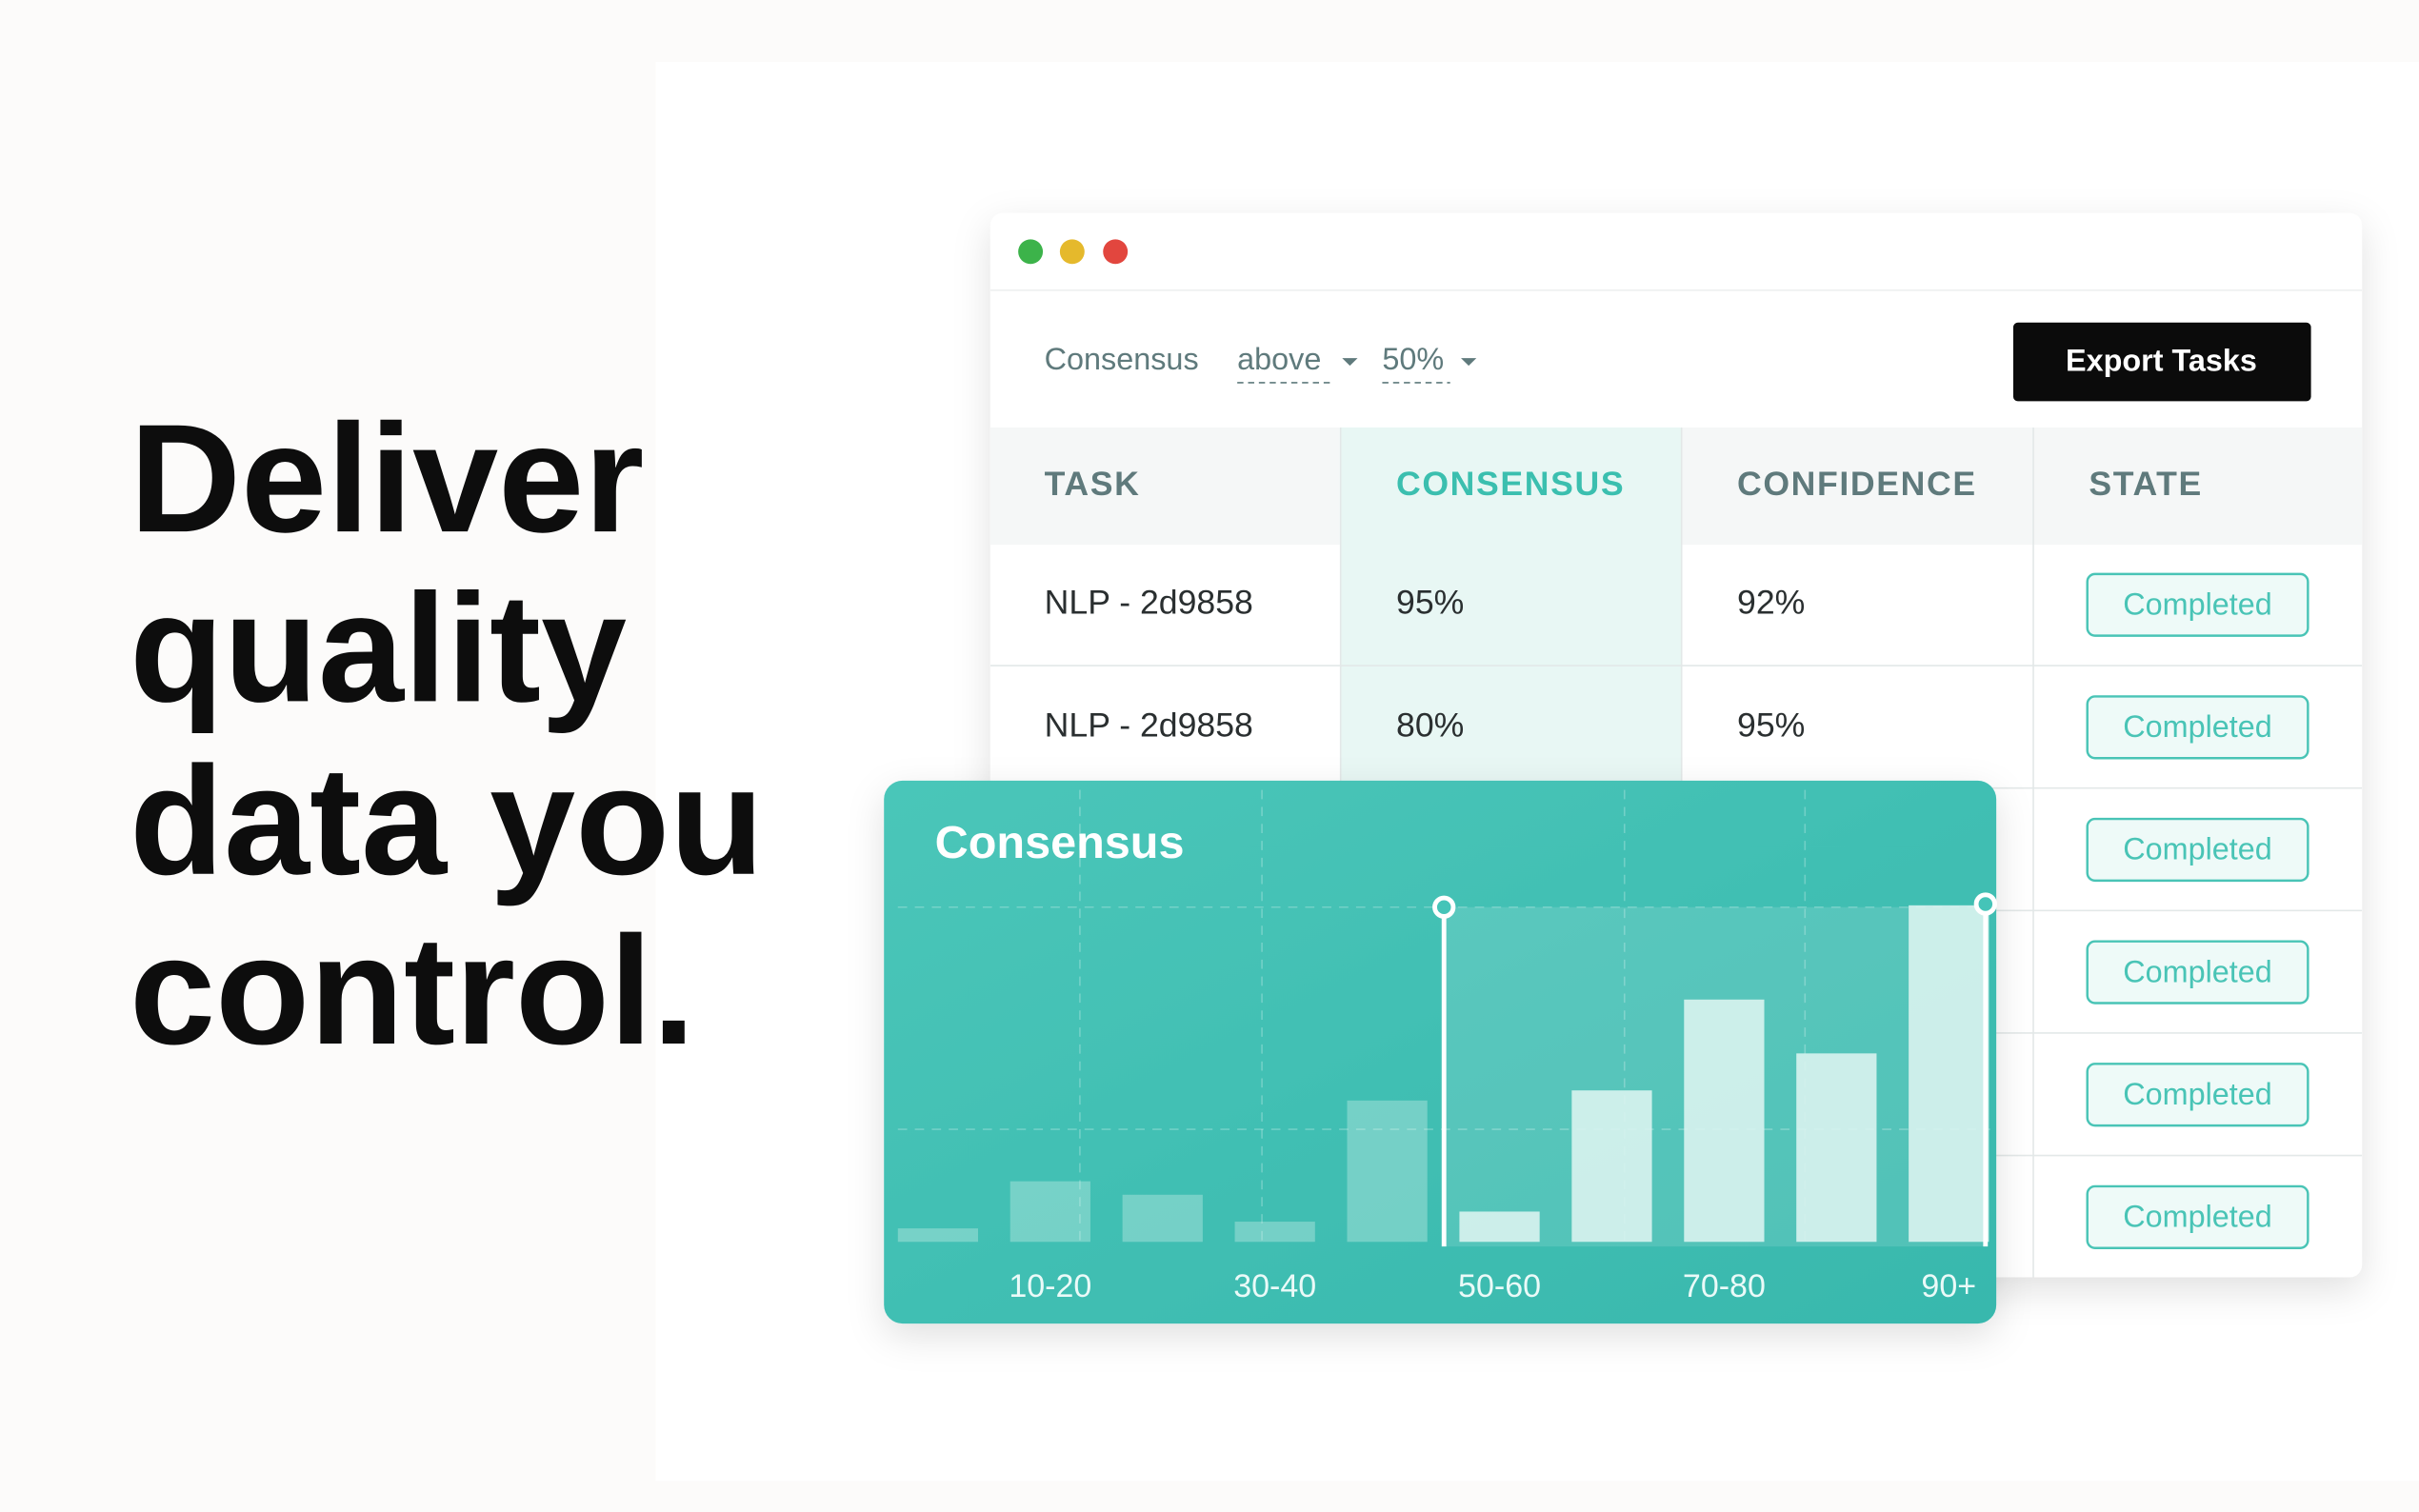 The width and height of the screenshot is (2419, 1512). I want to click on threshold-select: 50%, so click(1413, 359).